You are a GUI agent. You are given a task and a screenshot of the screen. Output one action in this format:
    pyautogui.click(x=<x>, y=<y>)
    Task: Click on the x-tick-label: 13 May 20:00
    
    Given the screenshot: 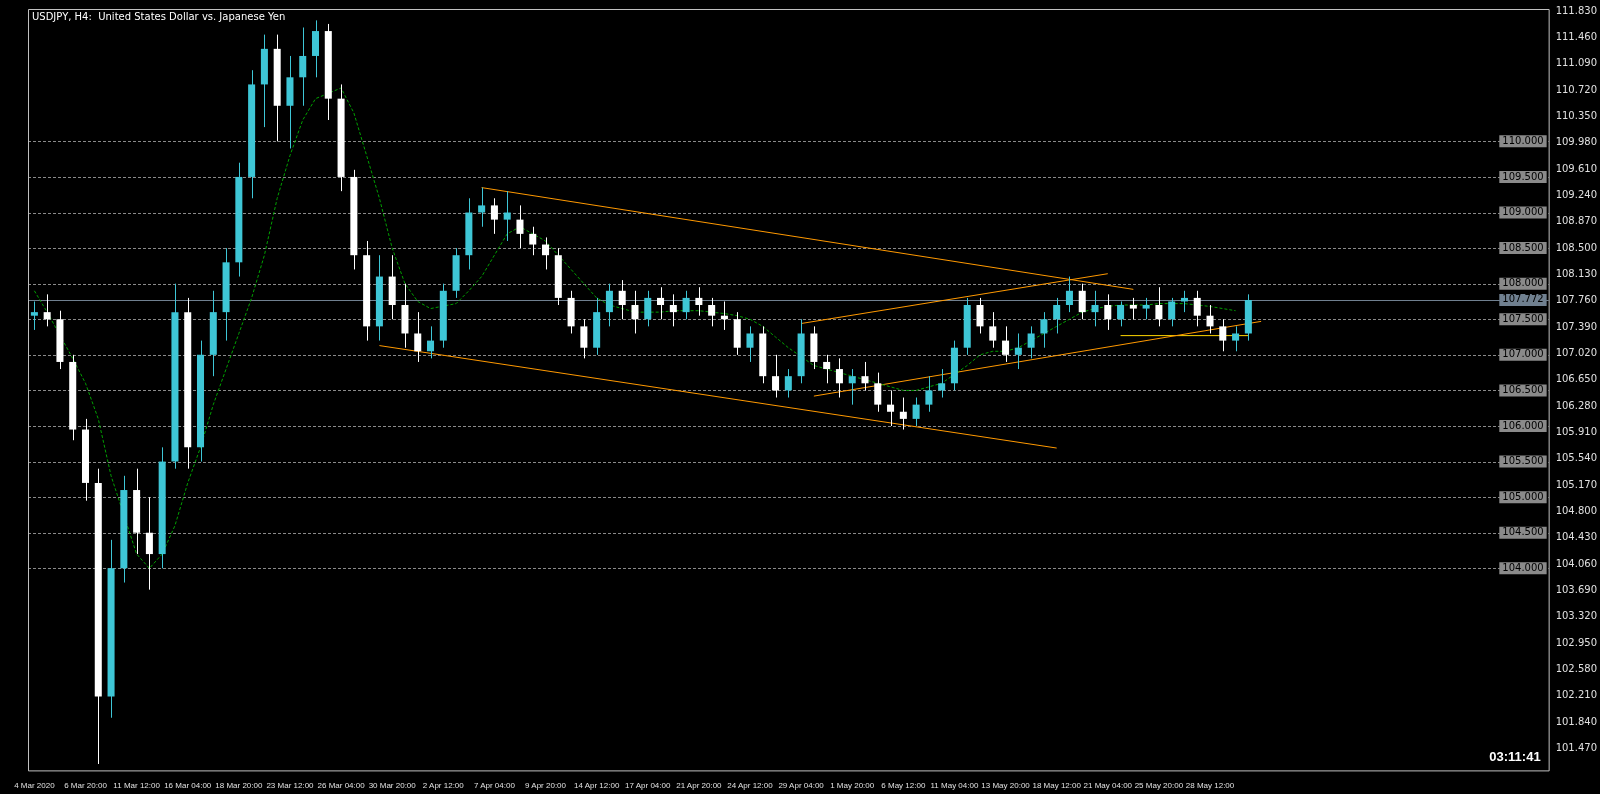 What is the action you would take?
    pyautogui.click(x=1006, y=786)
    